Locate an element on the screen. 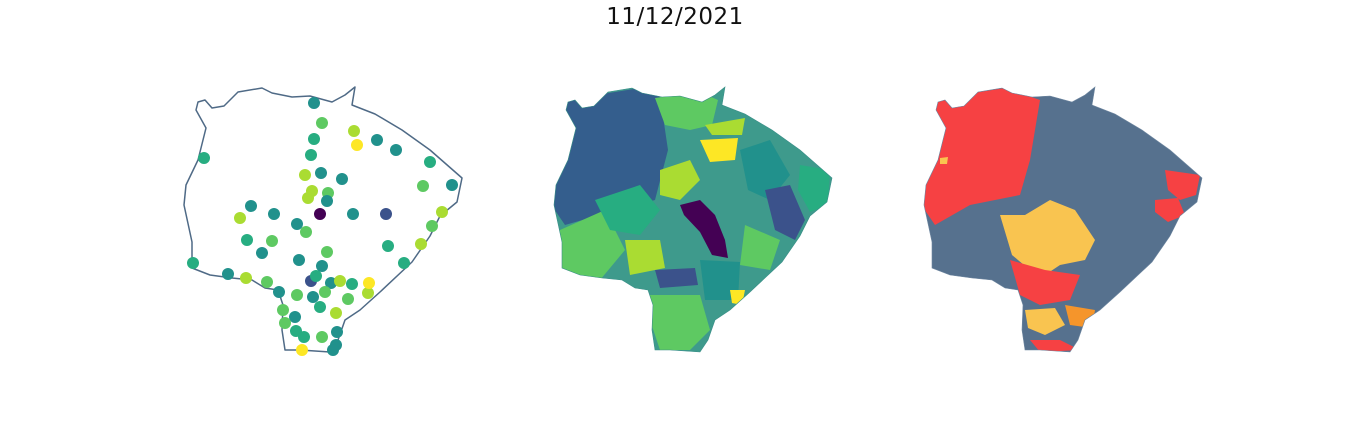 The image size is (1350, 444). region-southwest-a is located at coordinates (590, 247).